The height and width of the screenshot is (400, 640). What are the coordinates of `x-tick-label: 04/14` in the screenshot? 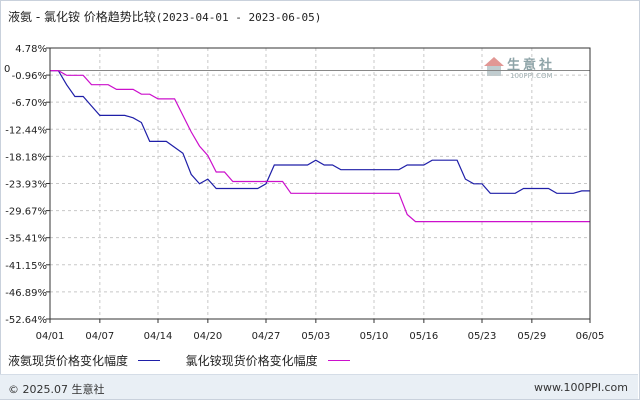 It's located at (158, 336).